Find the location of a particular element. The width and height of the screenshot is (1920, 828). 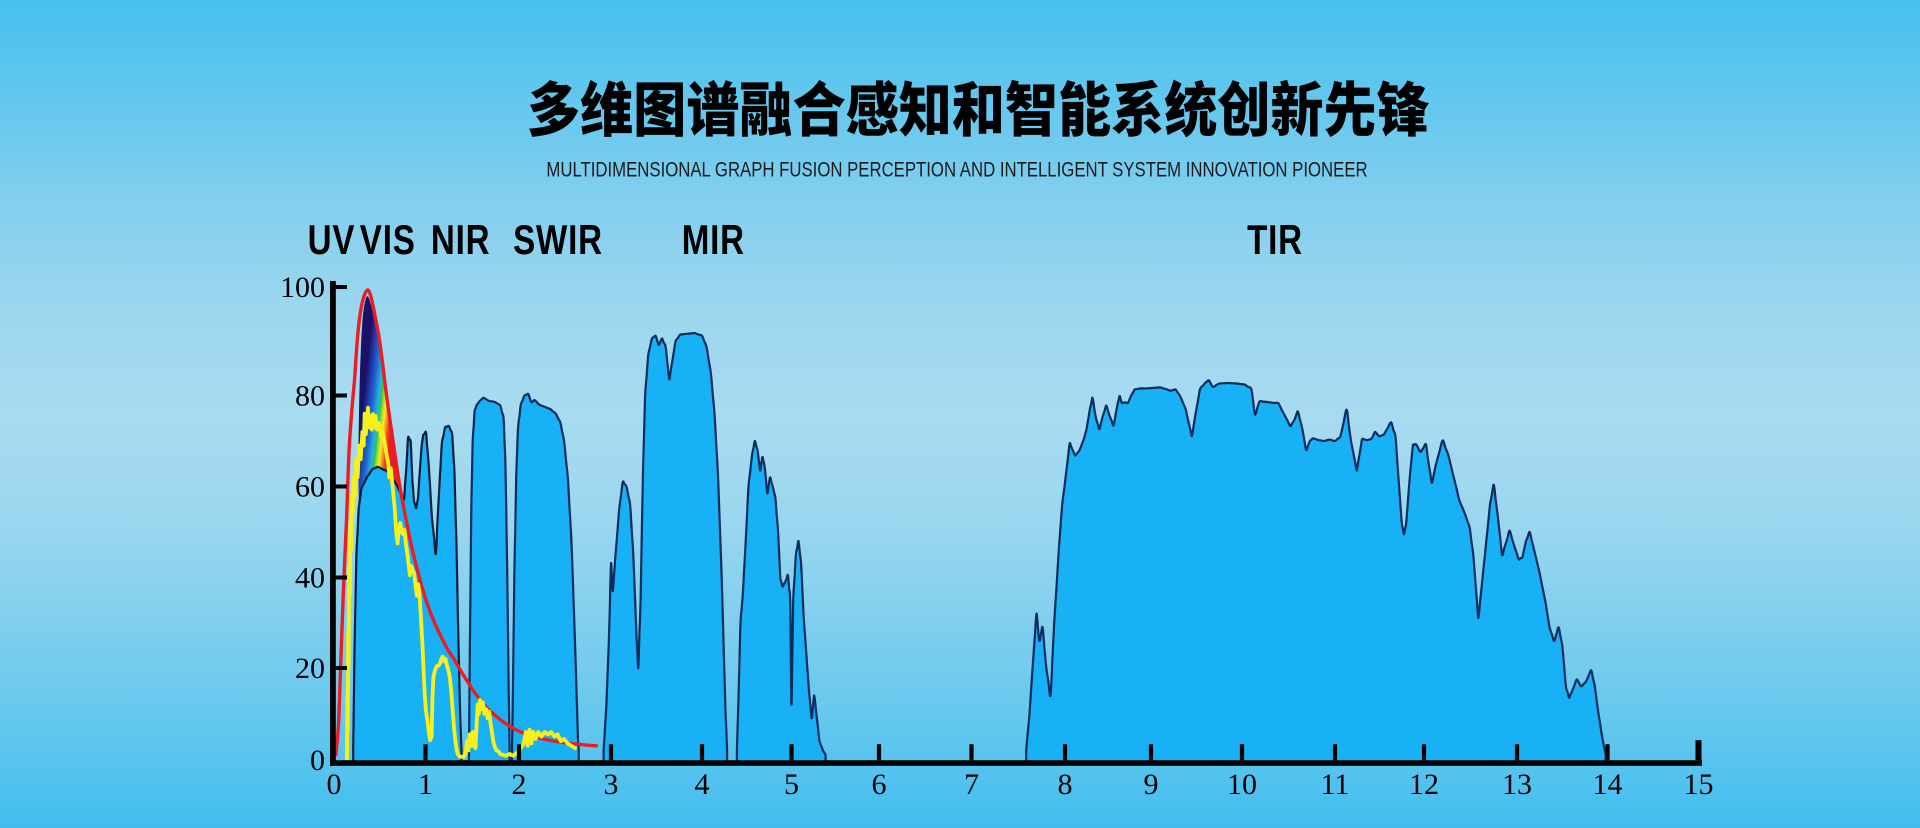

svg-text: 5 is located at coordinates (791, 784).